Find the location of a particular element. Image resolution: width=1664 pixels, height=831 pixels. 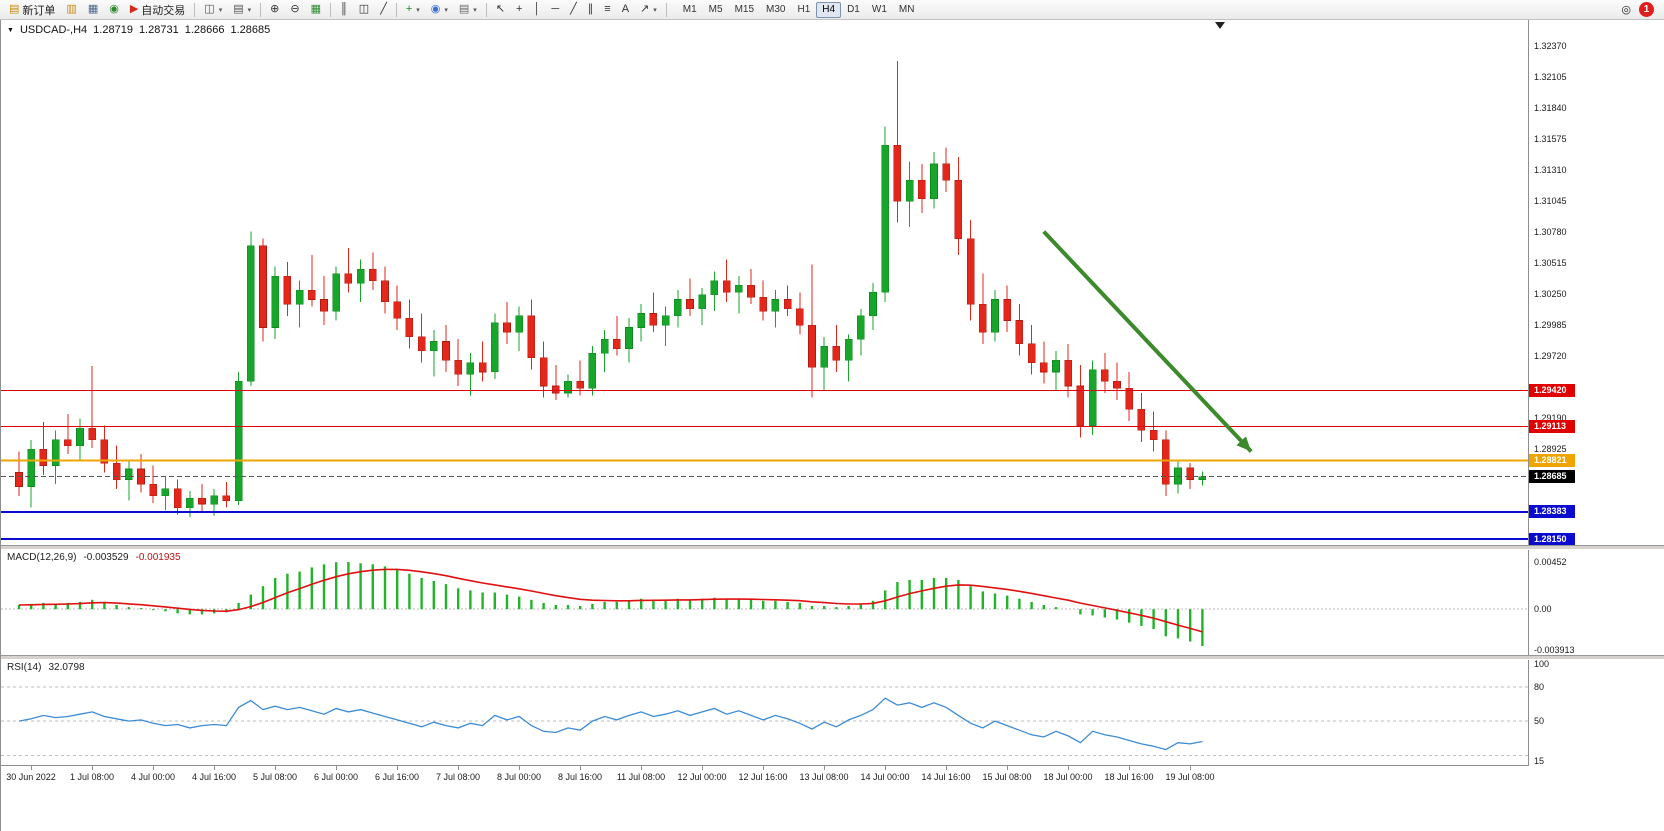

equidistant-channel-icon: ∥ is located at coordinates (591, 10).